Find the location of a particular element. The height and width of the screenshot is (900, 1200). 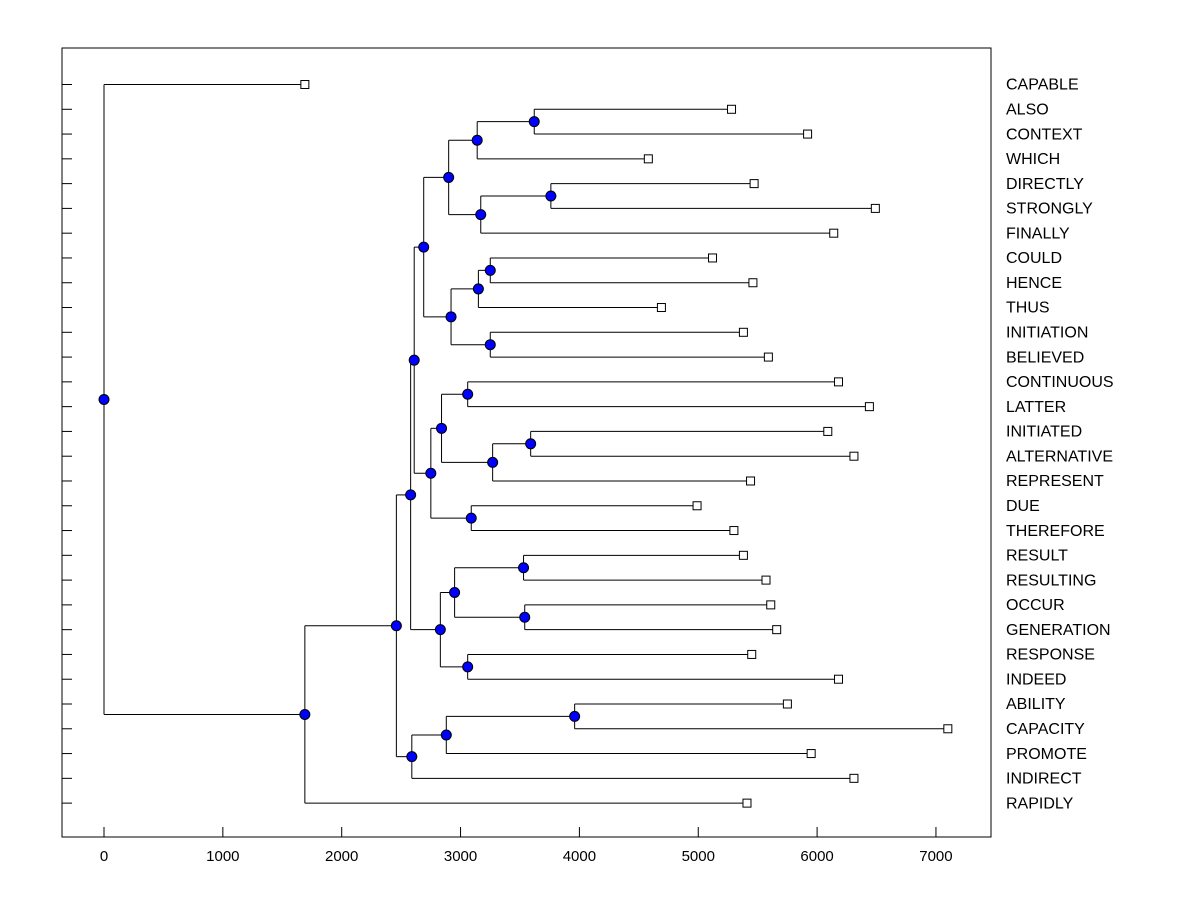

leaf-label: DIRECTLY is located at coordinates (1045, 184).